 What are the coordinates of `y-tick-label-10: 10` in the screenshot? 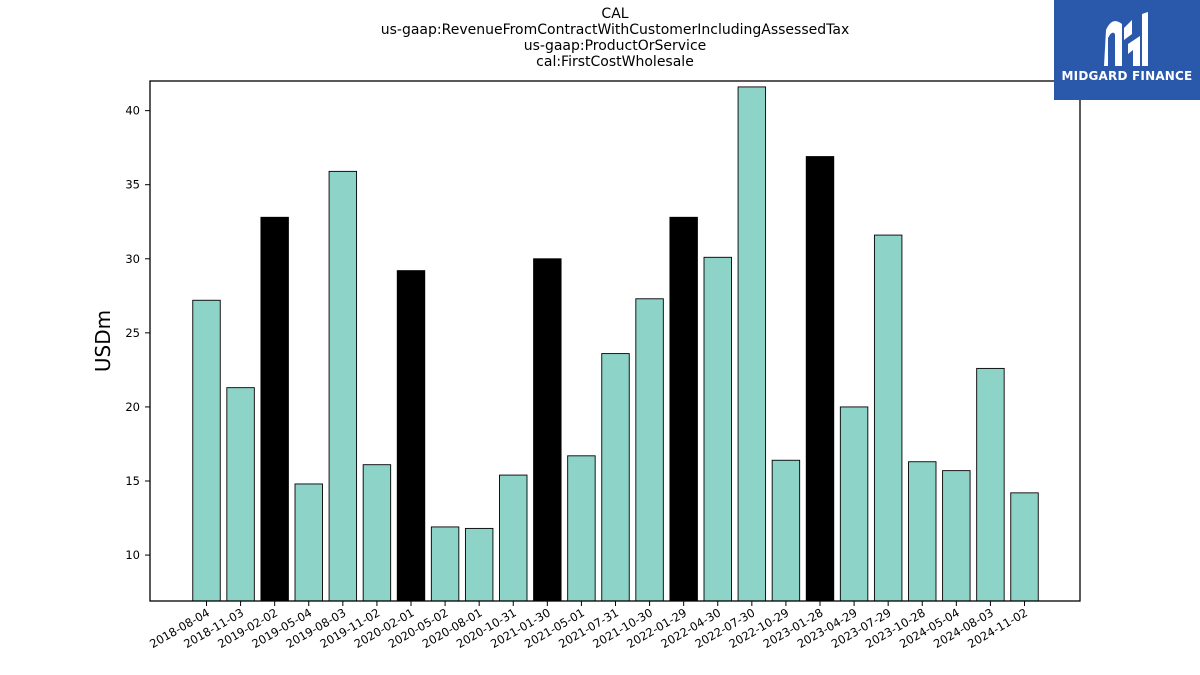 It's located at (132, 555).